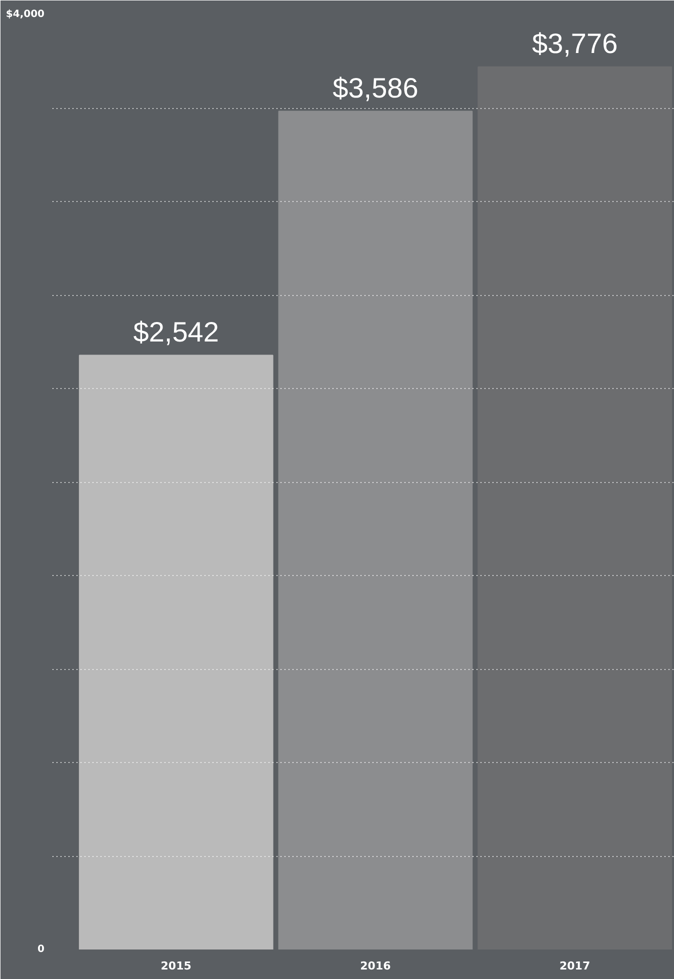 The width and height of the screenshot is (674, 979). What do you see at coordinates (575, 966) in the screenshot?
I see `x-tick-label: 2017` at bounding box center [575, 966].